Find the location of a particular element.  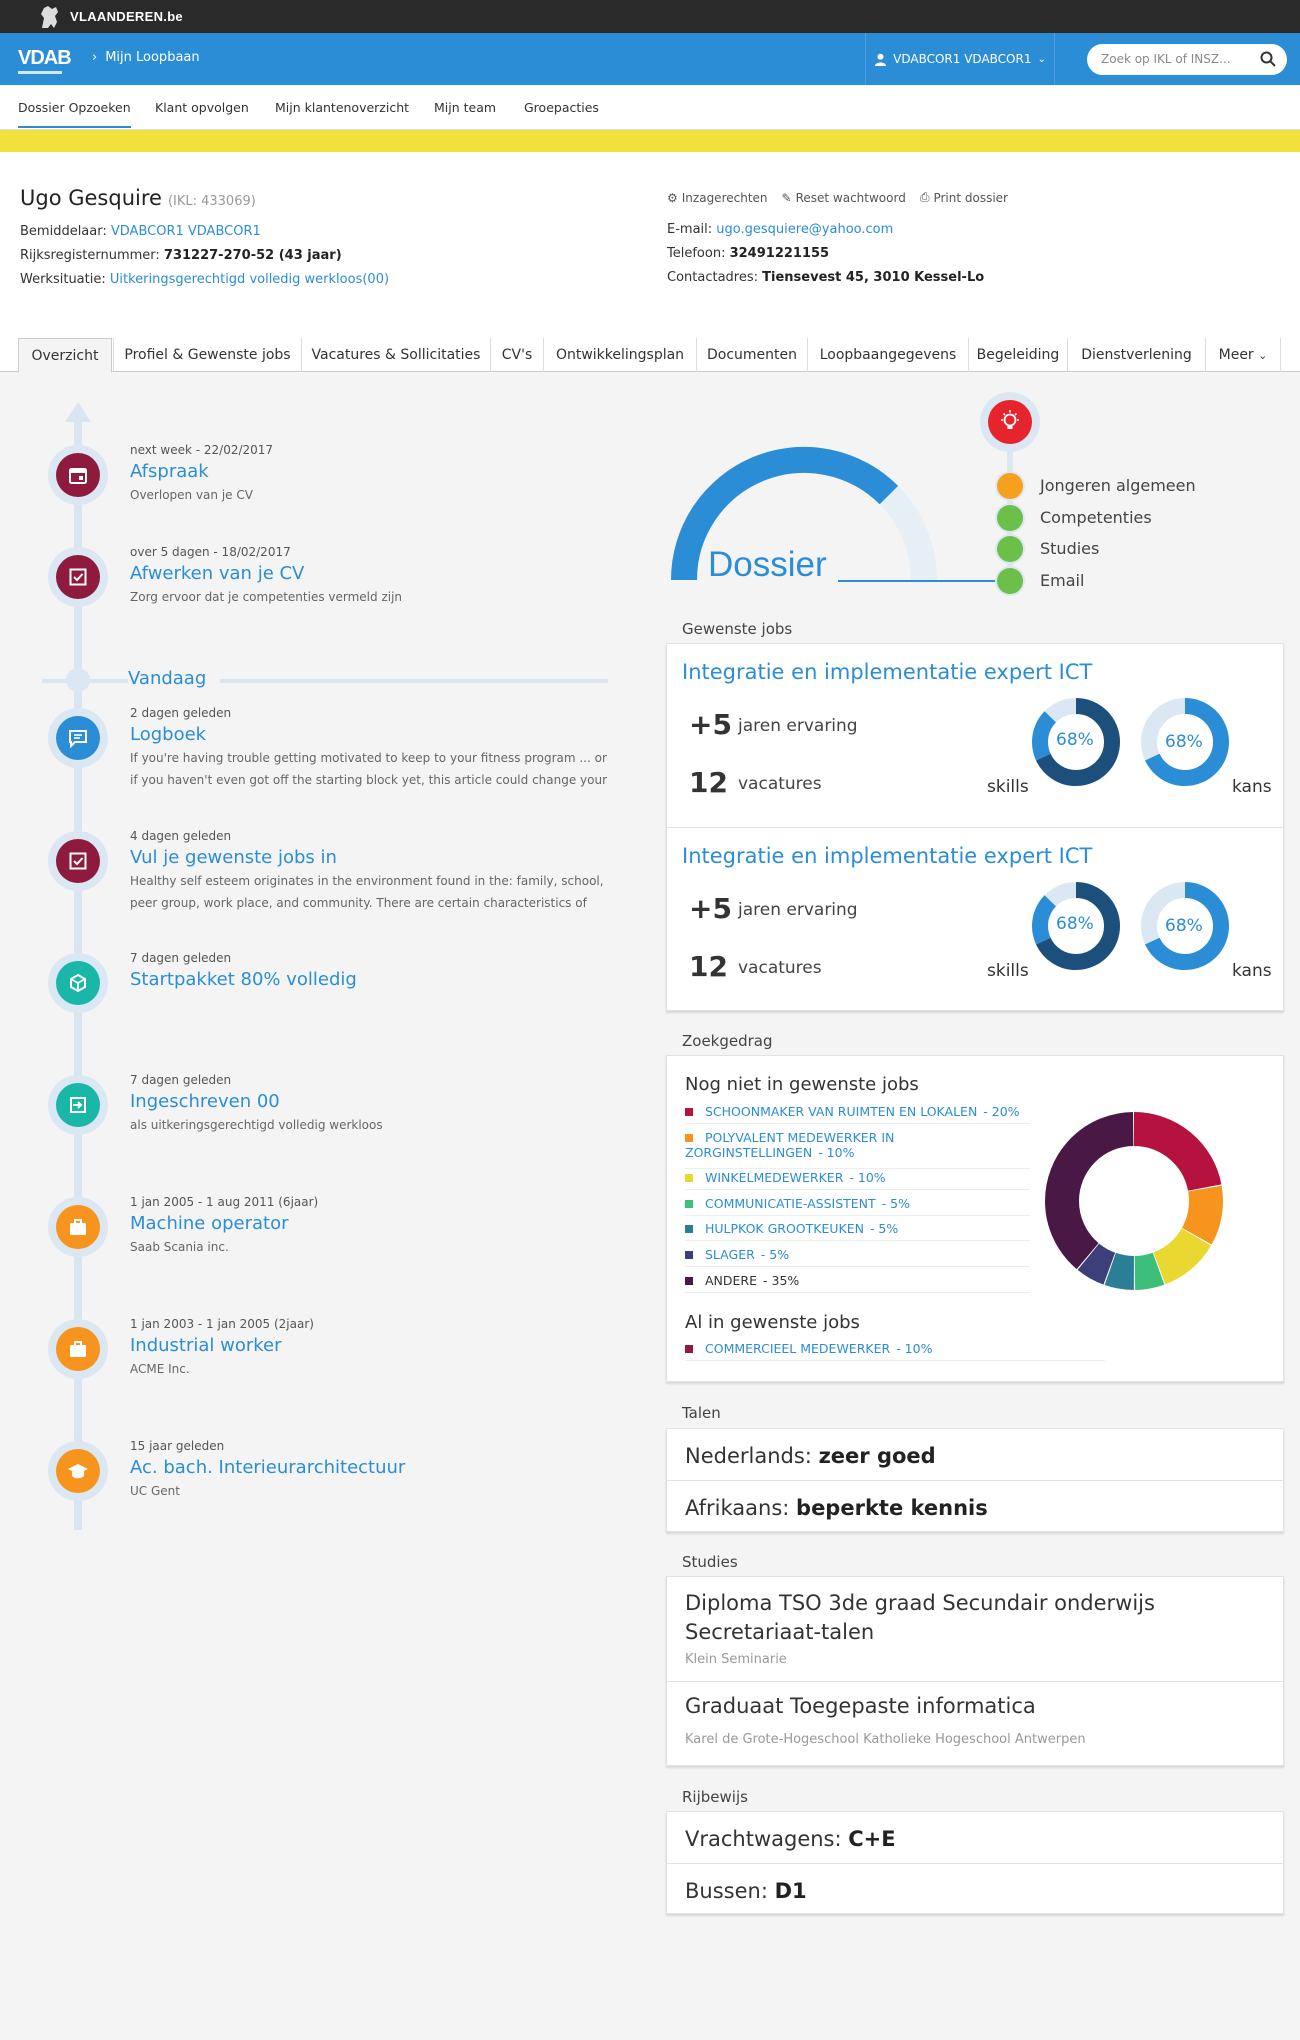

dossier-alert is located at coordinates (1010, 422).